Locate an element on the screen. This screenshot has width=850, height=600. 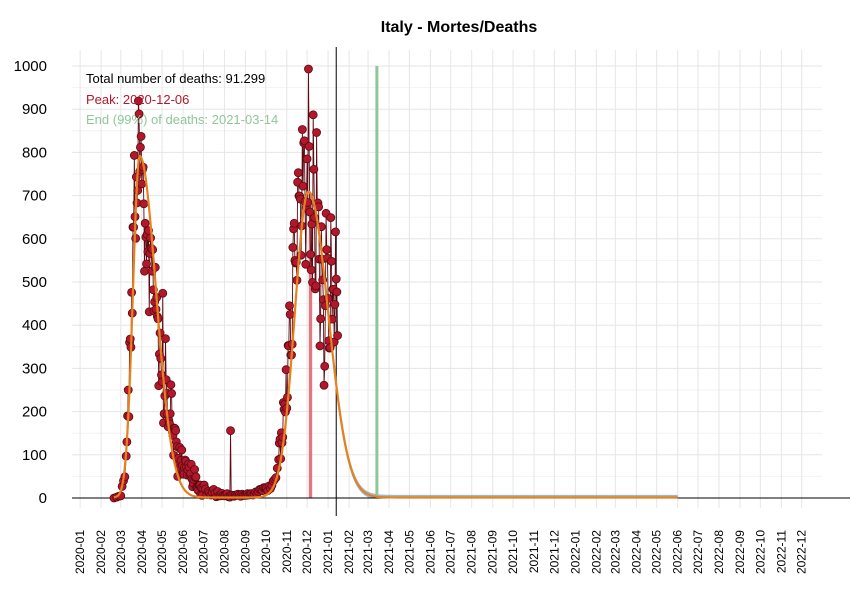
y-tick-label: 800 is located at coordinates (34, 152).